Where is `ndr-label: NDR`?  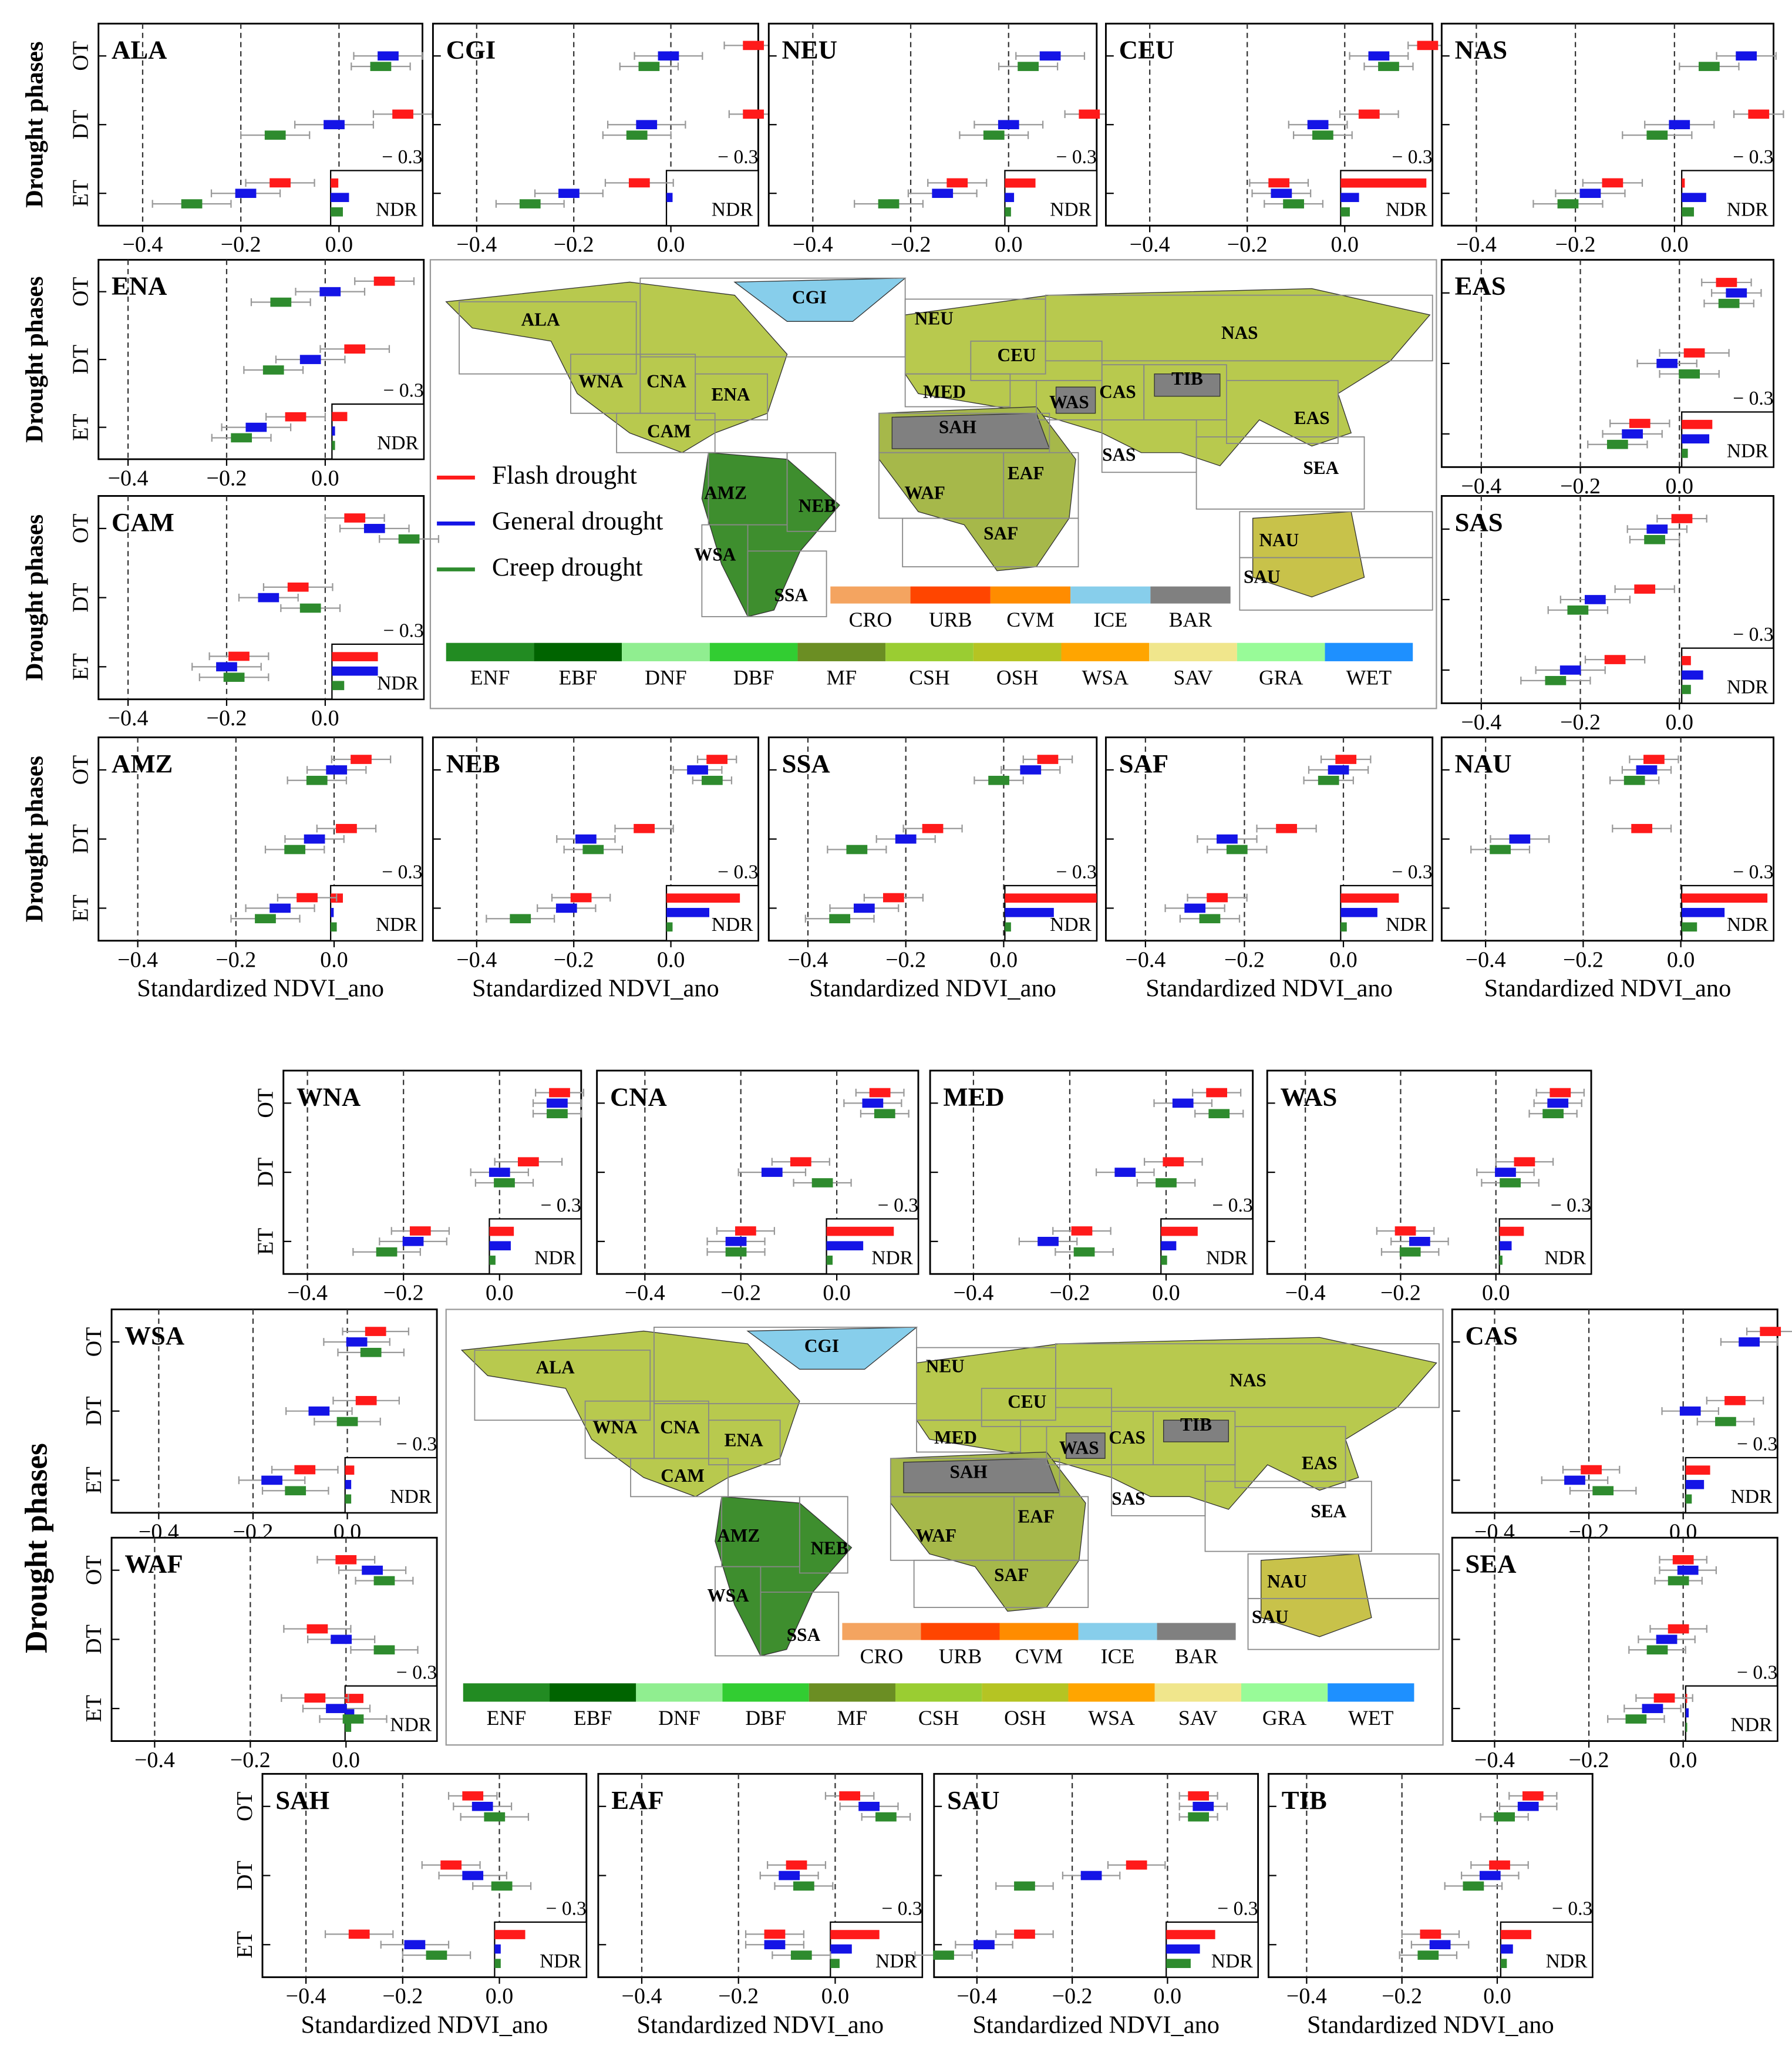 ndr-label: NDR is located at coordinates (1227, 1258).